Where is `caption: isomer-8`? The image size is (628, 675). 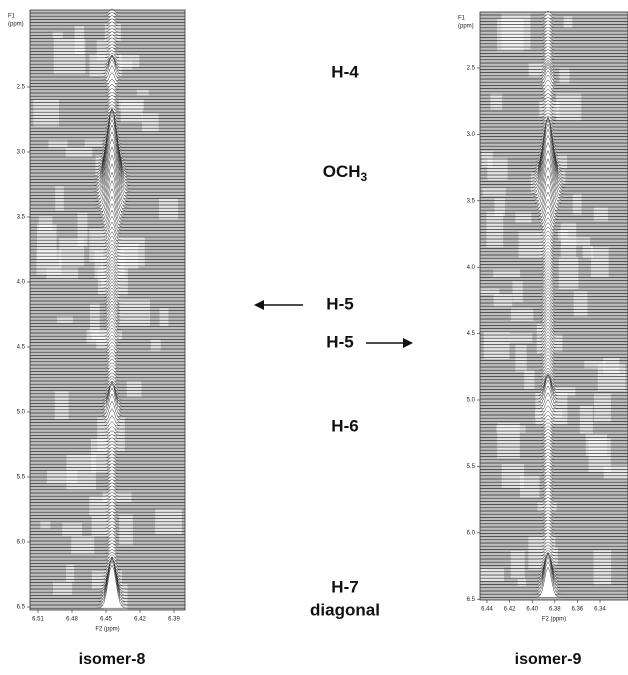
caption: isomer-8 is located at coordinates (112, 659).